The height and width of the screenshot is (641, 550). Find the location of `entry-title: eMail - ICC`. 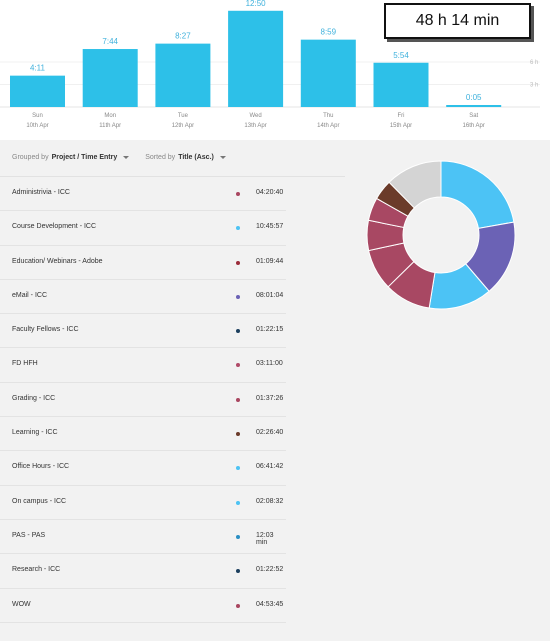

entry-title: eMail - ICC is located at coordinates (30, 295).